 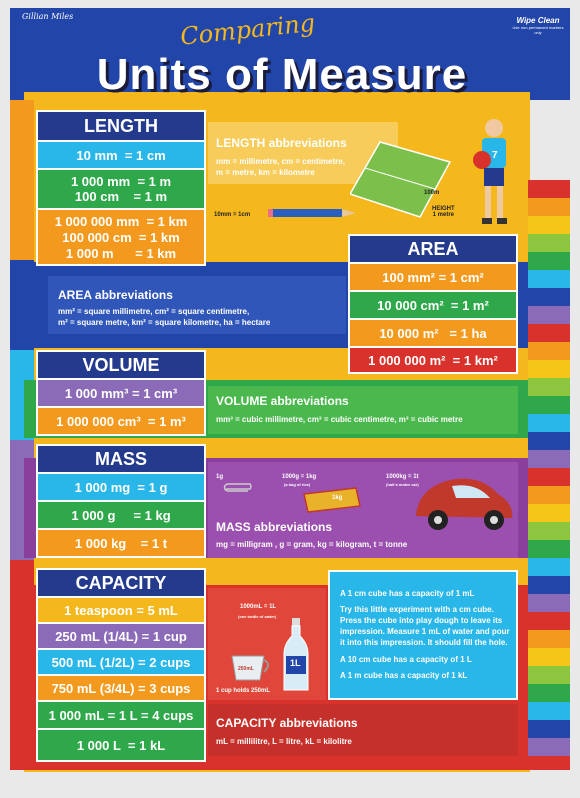 What do you see at coordinates (404, 675) in the screenshot?
I see `capacity-info-4: A 1 m cube has a capacity of 1 kL` at bounding box center [404, 675].